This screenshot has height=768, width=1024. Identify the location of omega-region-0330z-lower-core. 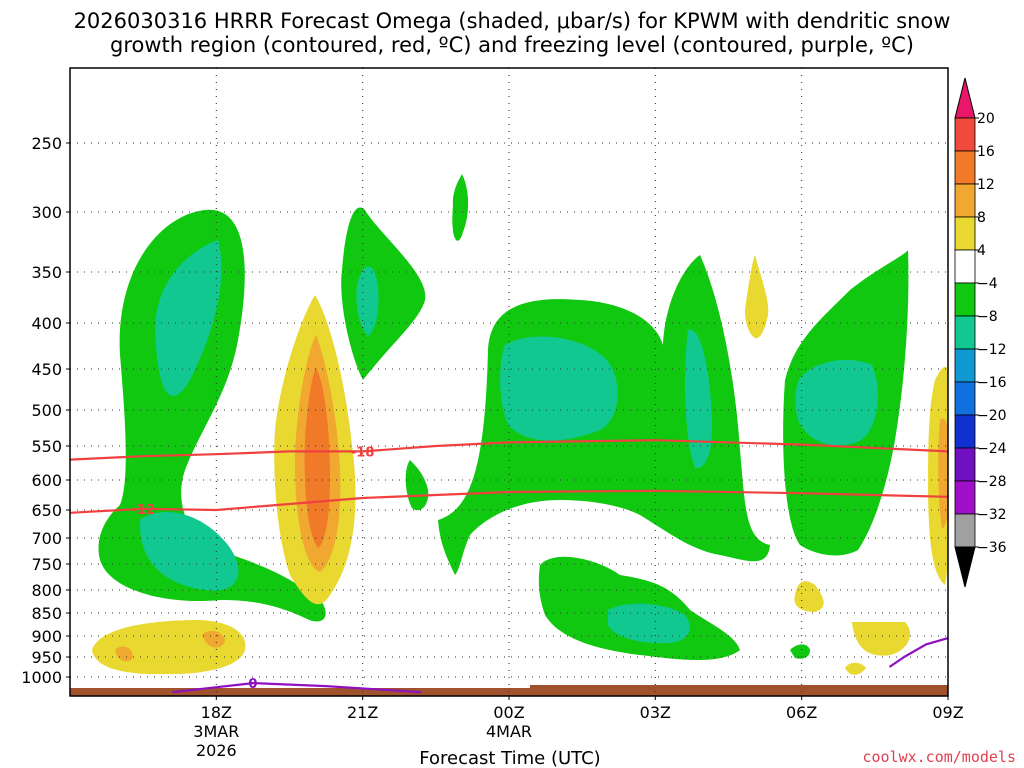
(649, 623).